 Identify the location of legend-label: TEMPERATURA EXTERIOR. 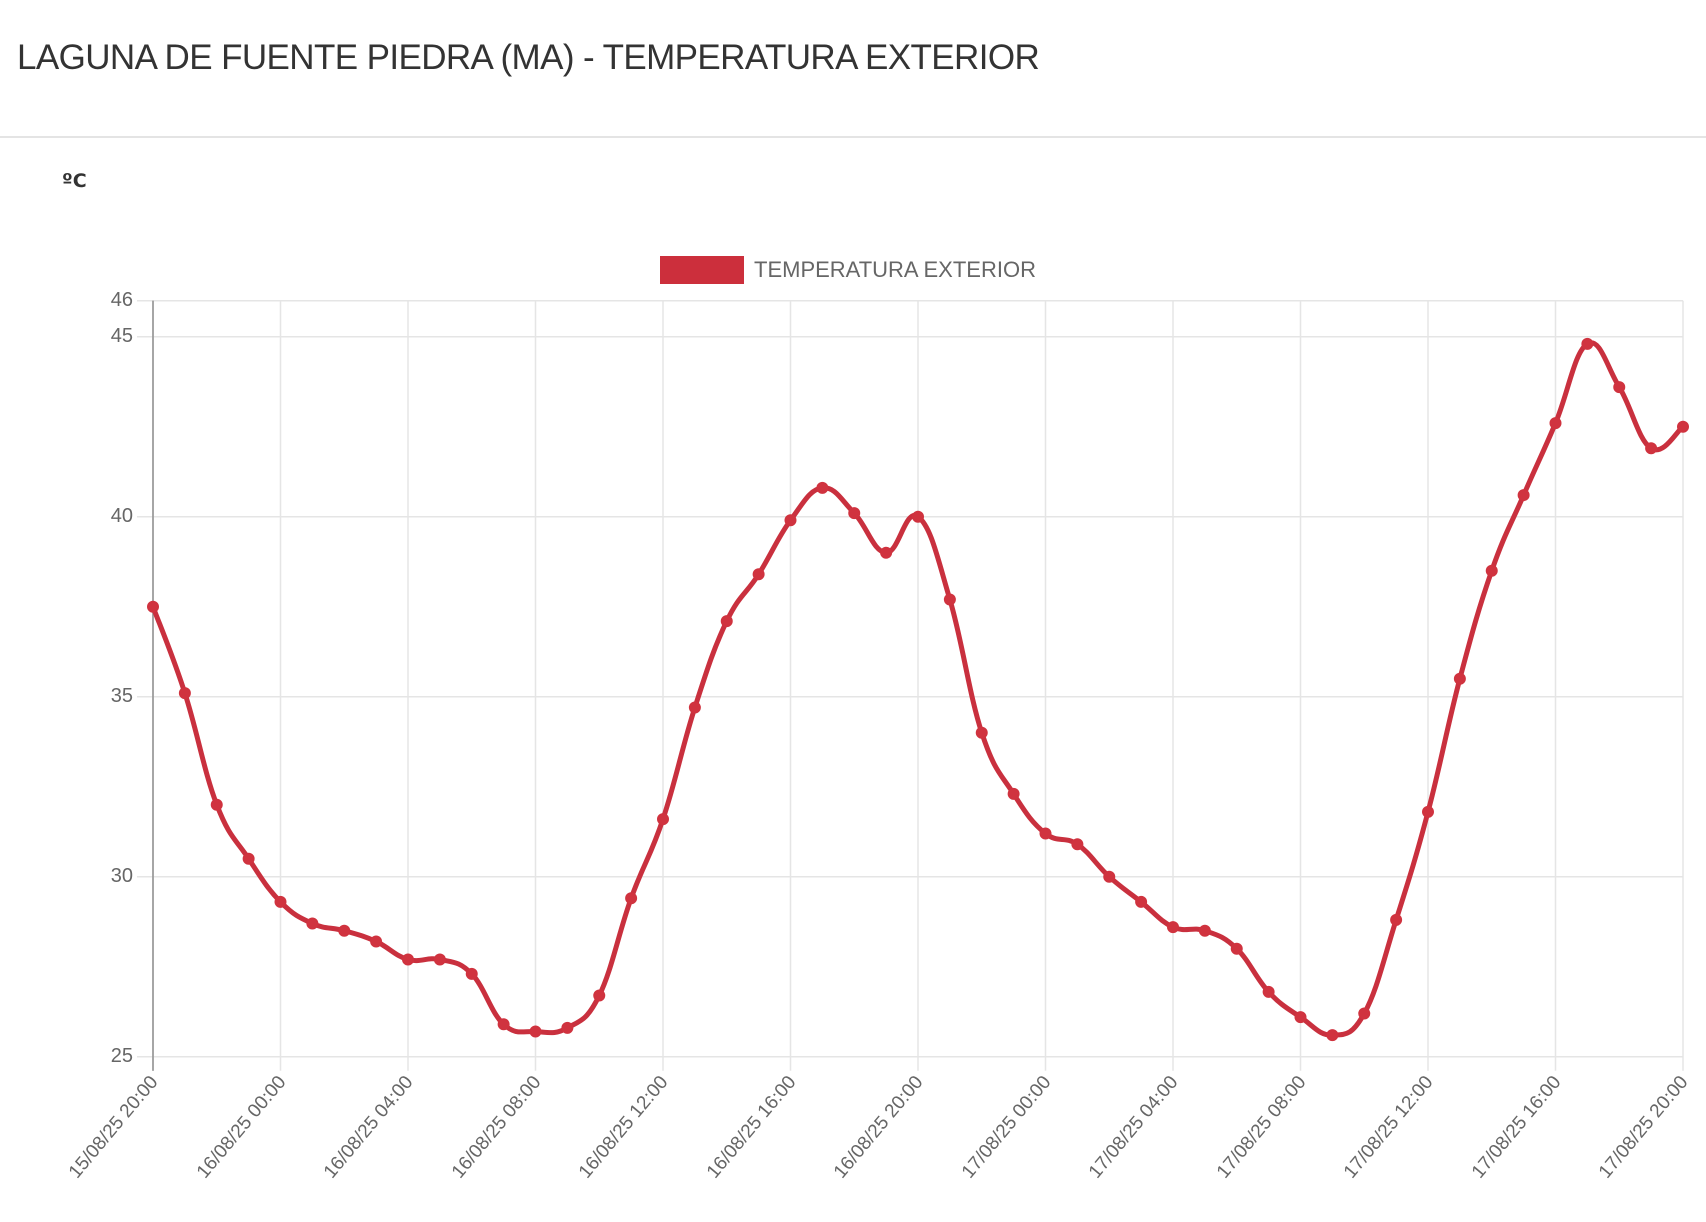
(895, 269).